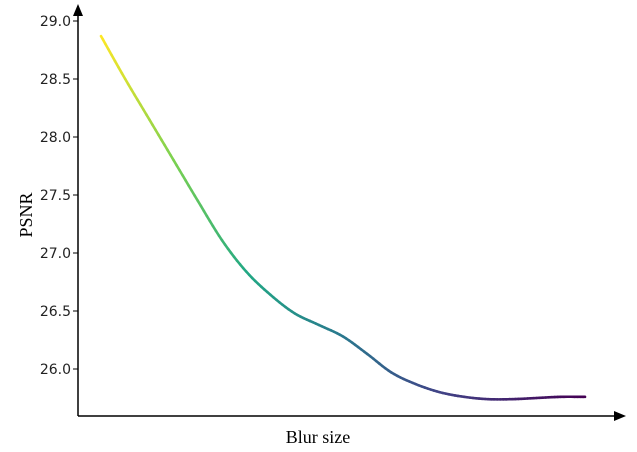  I want to click on y-tick-label: 26.0, so click(55, 370).